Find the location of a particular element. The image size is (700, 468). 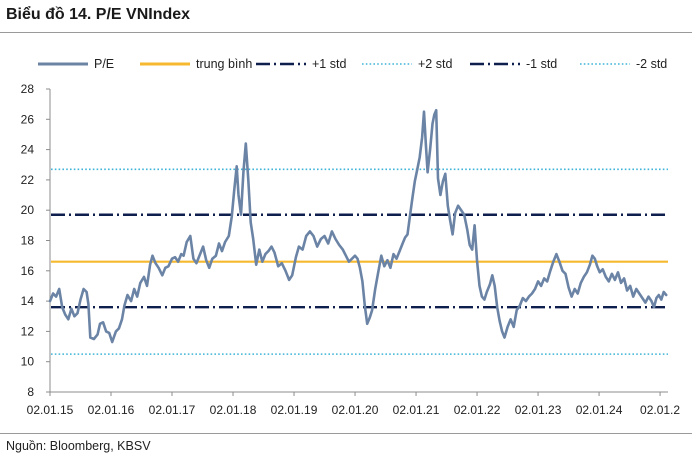

legend-label: +1 std is located at coordinates (329, 64).